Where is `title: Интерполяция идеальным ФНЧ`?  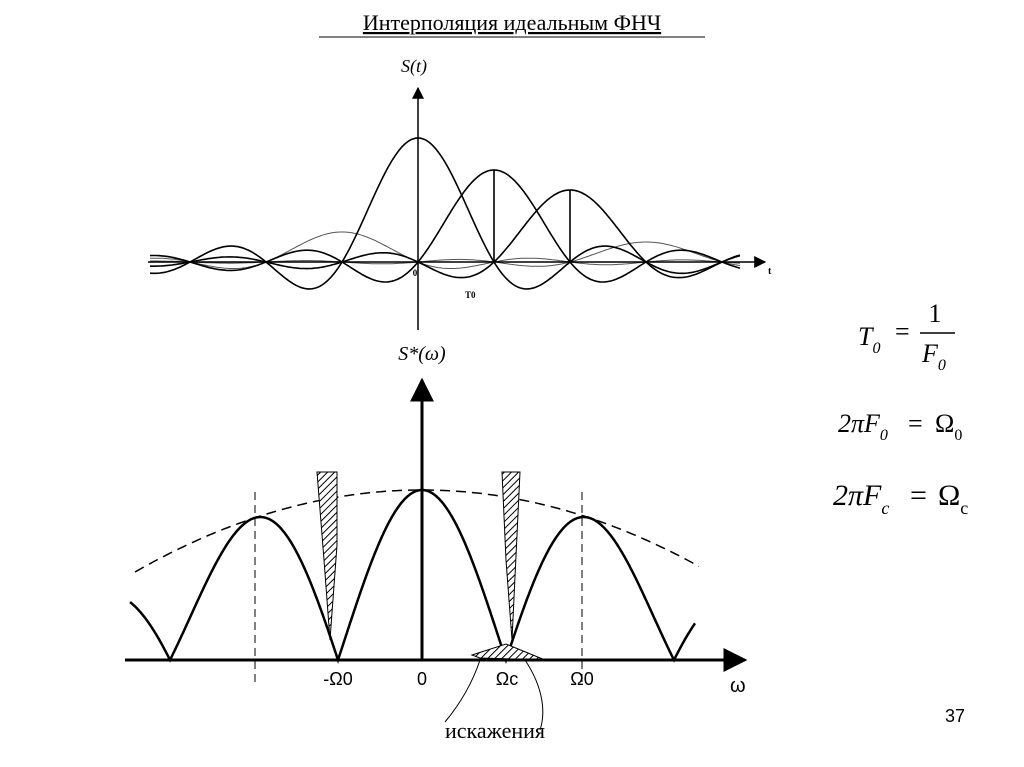 title: Интерполяция идеальным ФНЧ is located at coordinates (512, 22).